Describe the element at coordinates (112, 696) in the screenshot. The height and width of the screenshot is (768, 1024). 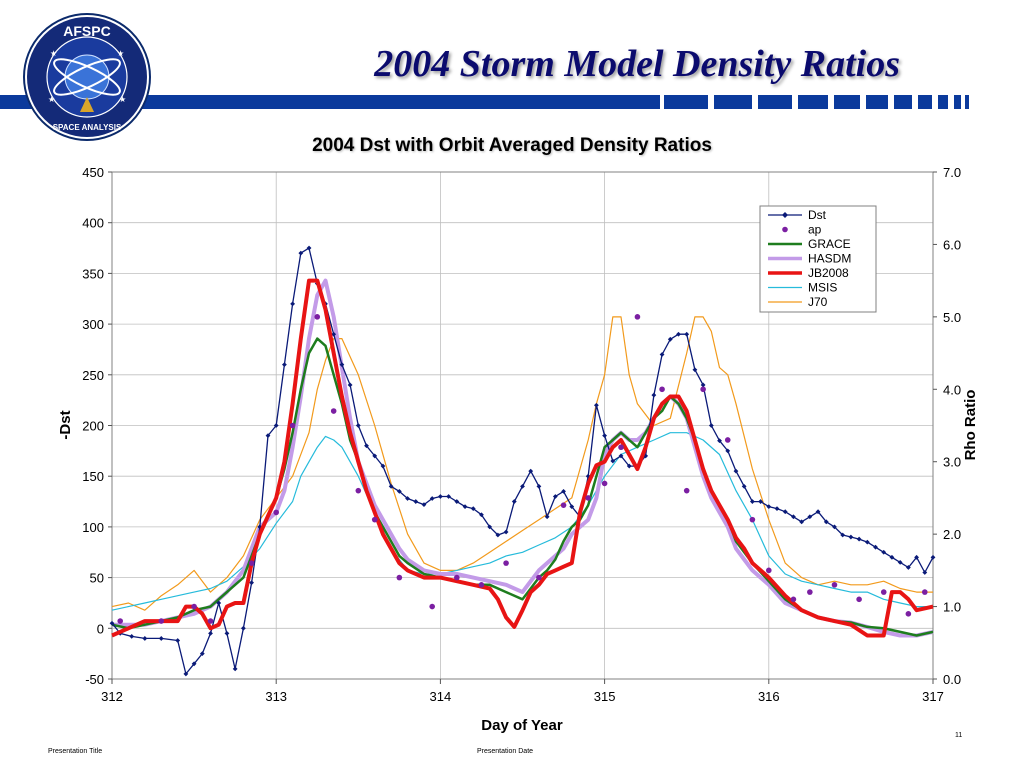
I see `x-tick-label: 312` at that location.